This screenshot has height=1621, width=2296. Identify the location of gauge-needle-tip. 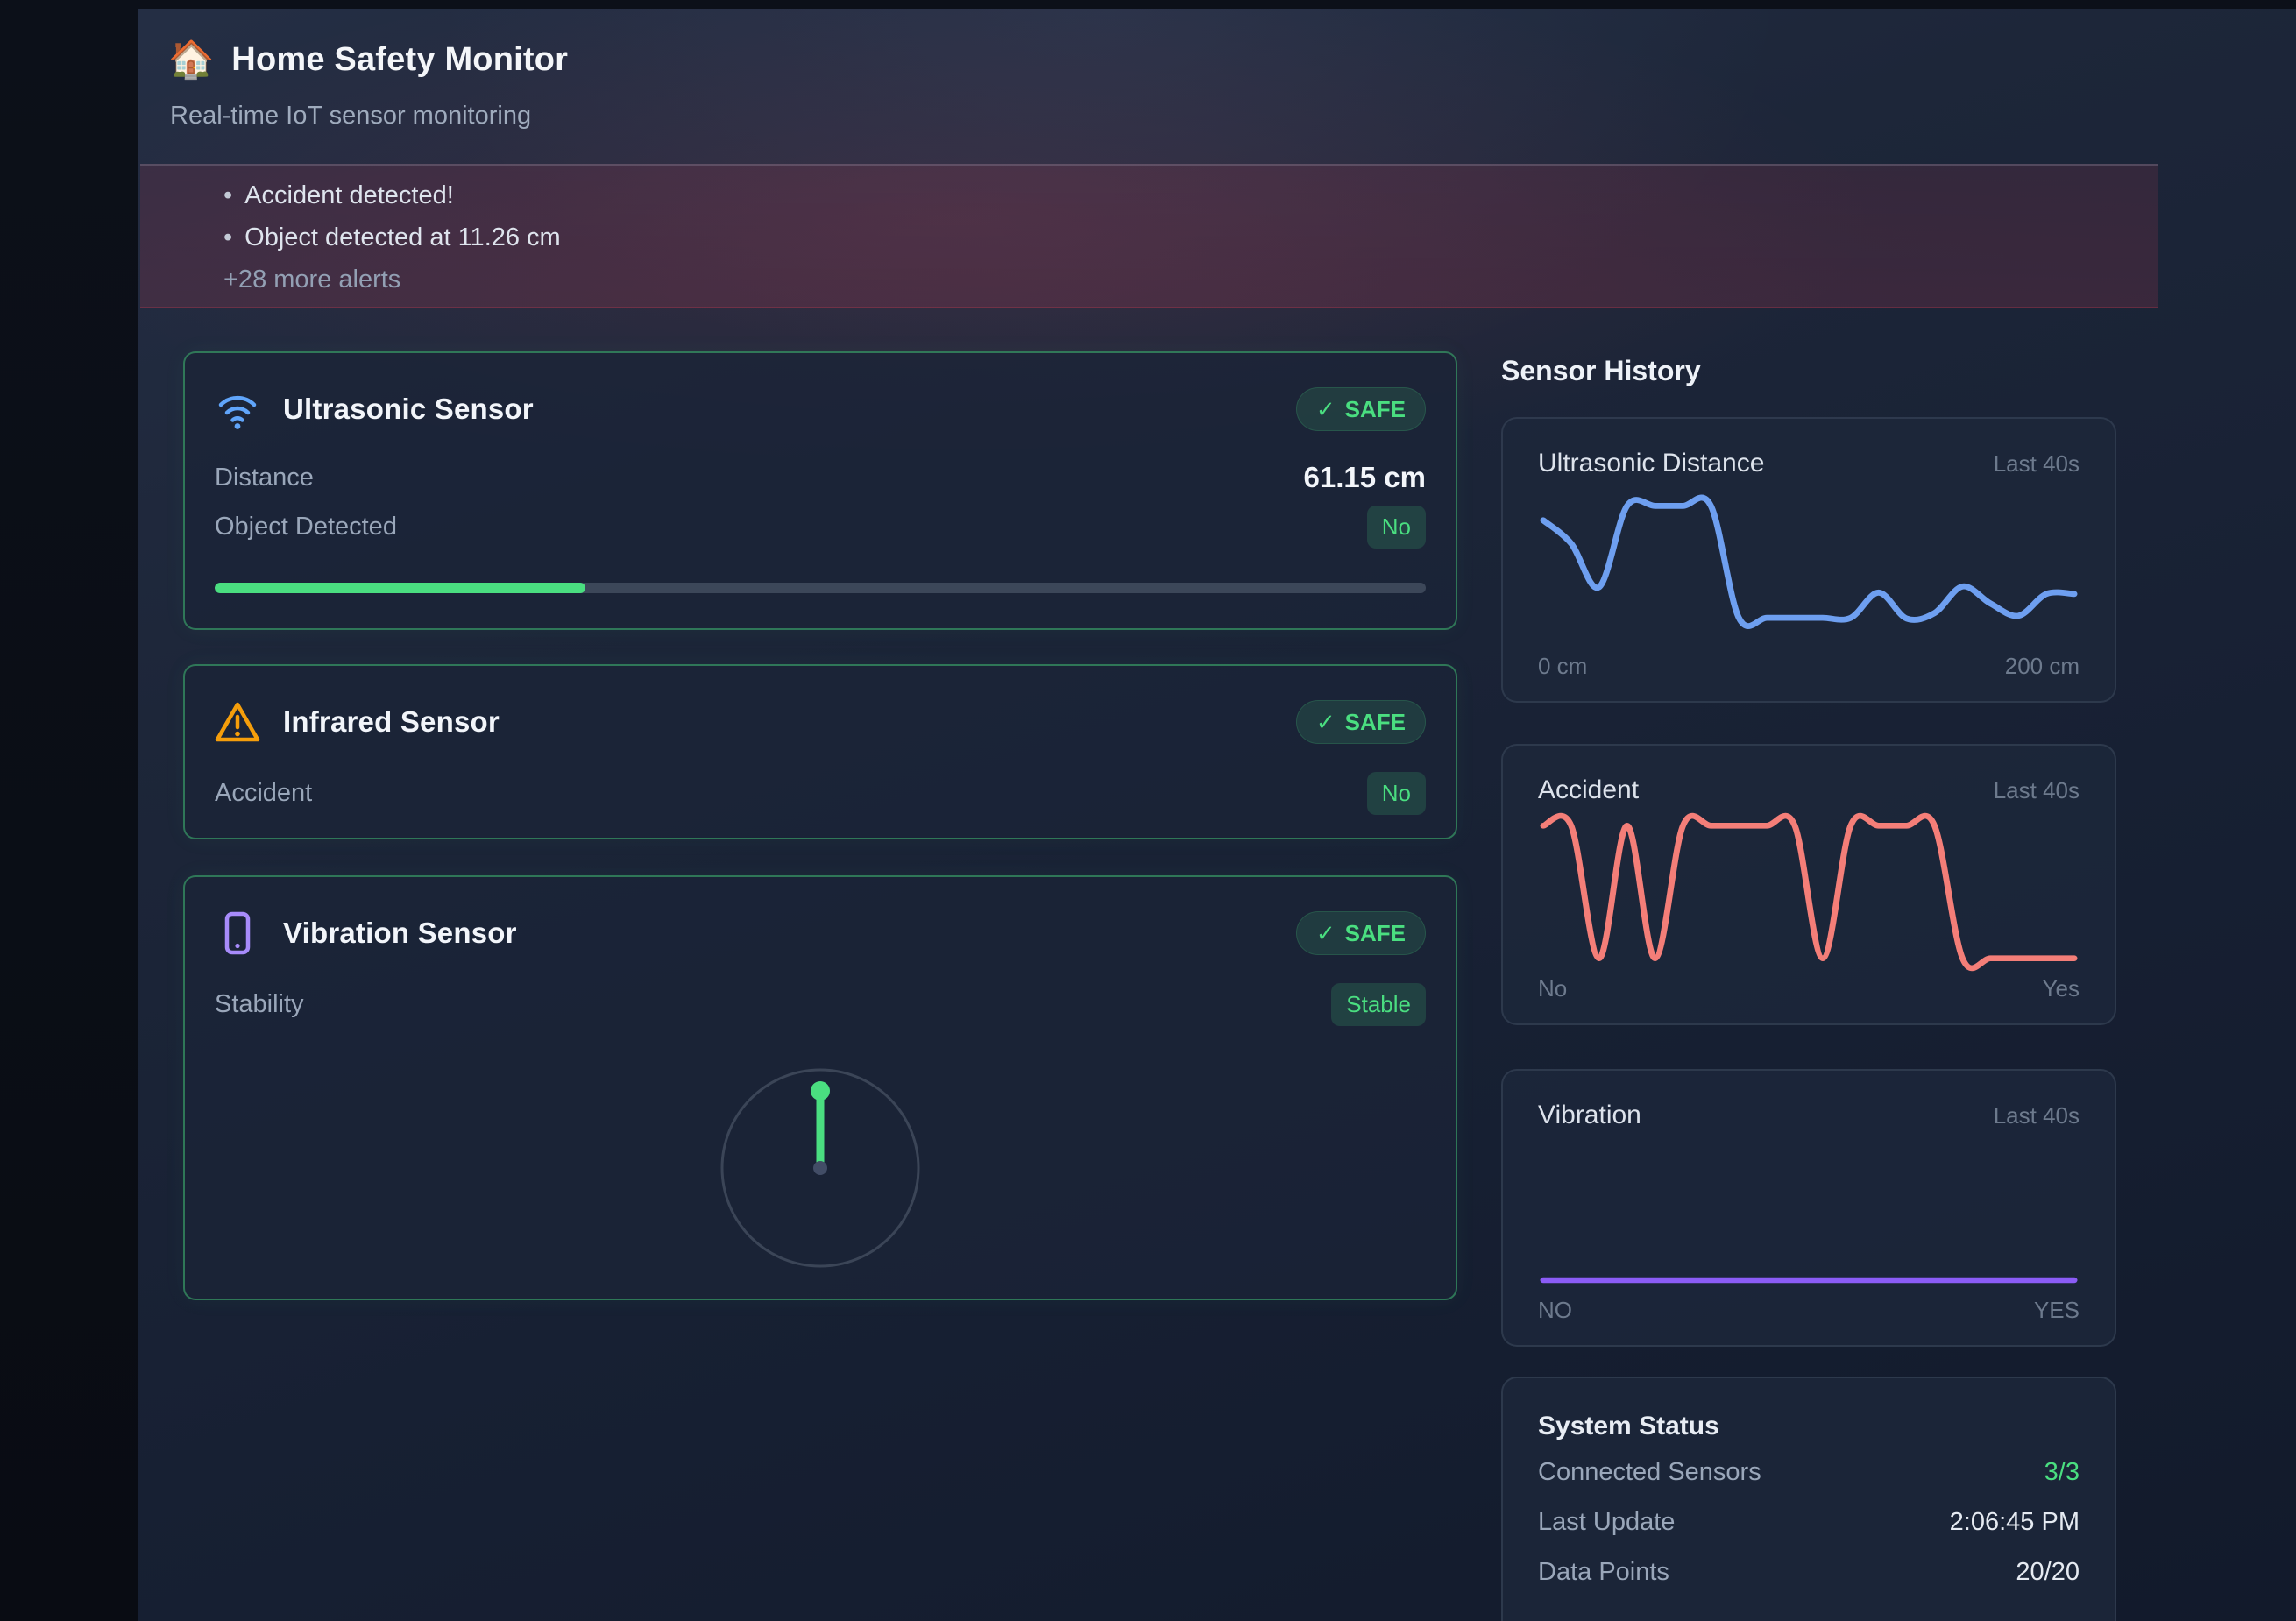
(820, 1091).